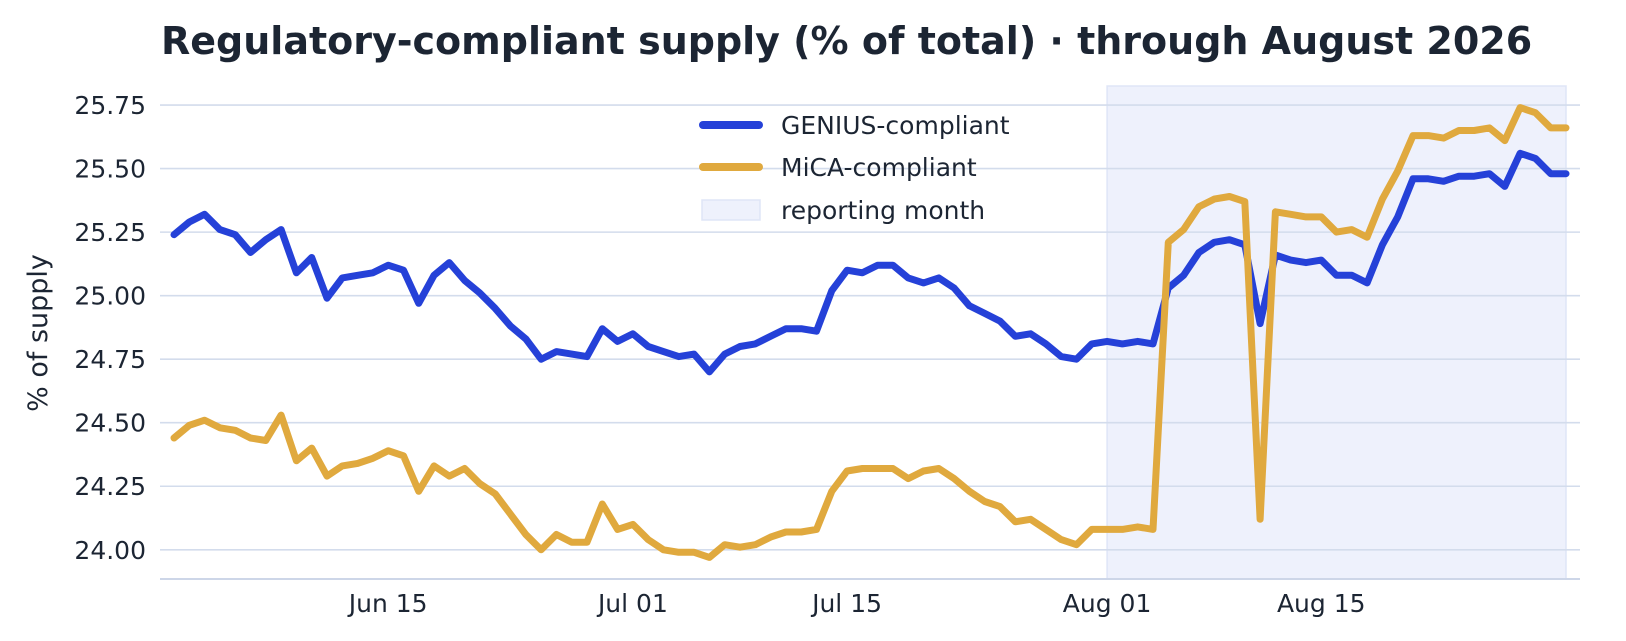  Describe the element at coordinates (38, 333) in the screenshot. I see `y-axis-label: % of supply` at that location.